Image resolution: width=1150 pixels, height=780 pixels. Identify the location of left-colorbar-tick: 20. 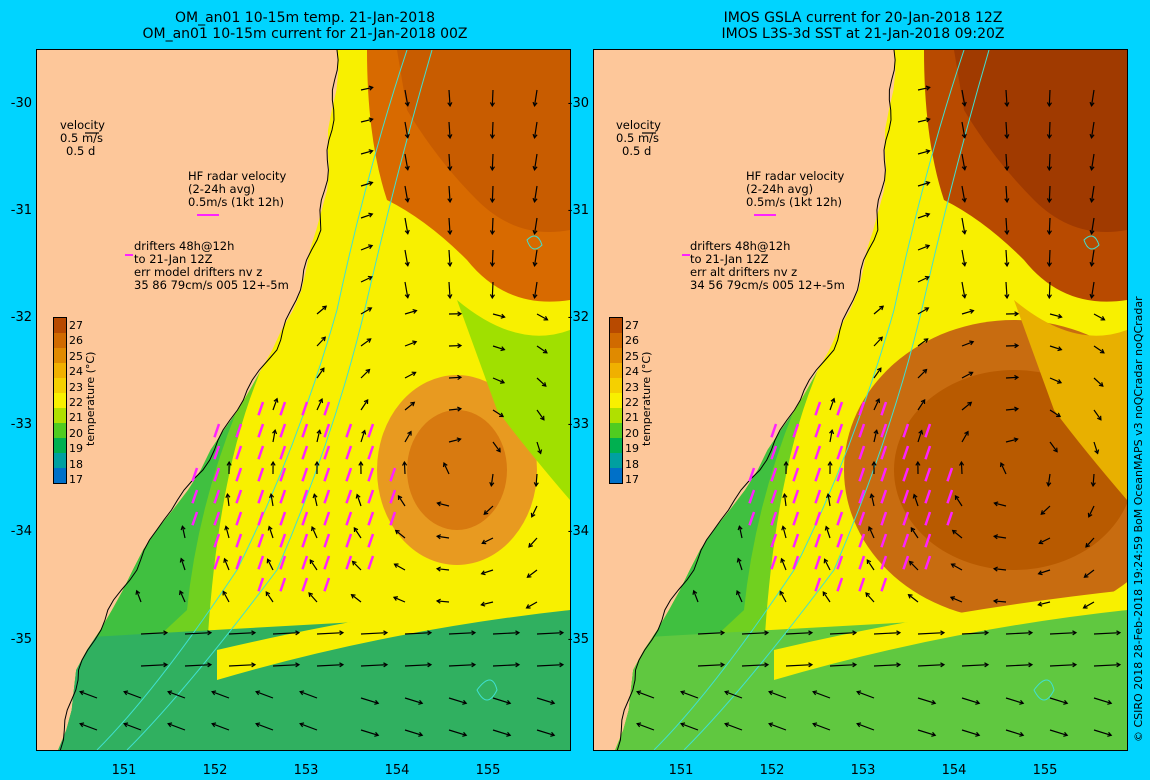
(76, 433).